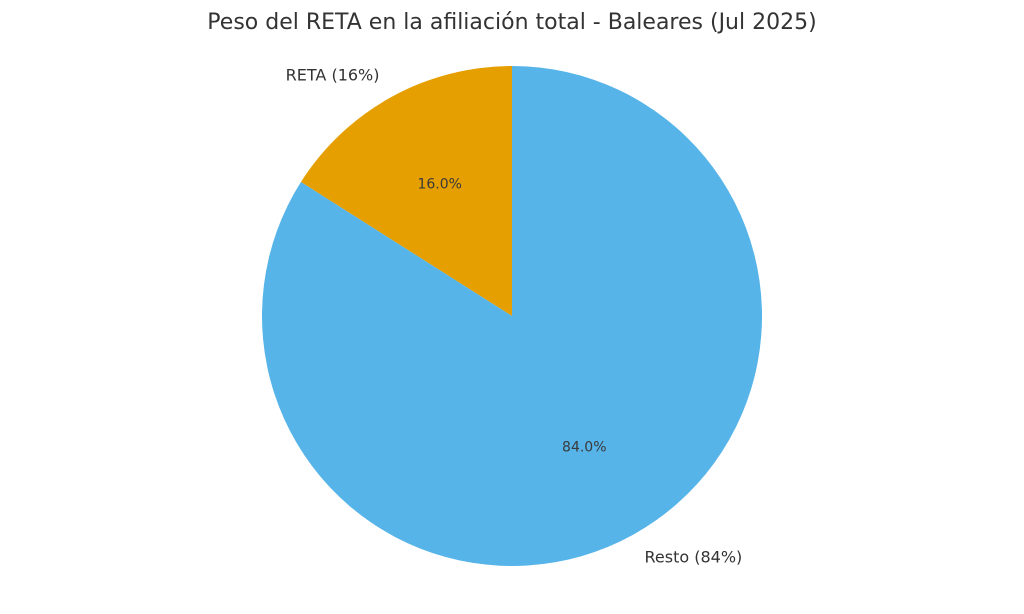 The width and height of the screenshot is (1024, 614). I want to click on slice-label-resto: Resto (84%), so click(694, 557).